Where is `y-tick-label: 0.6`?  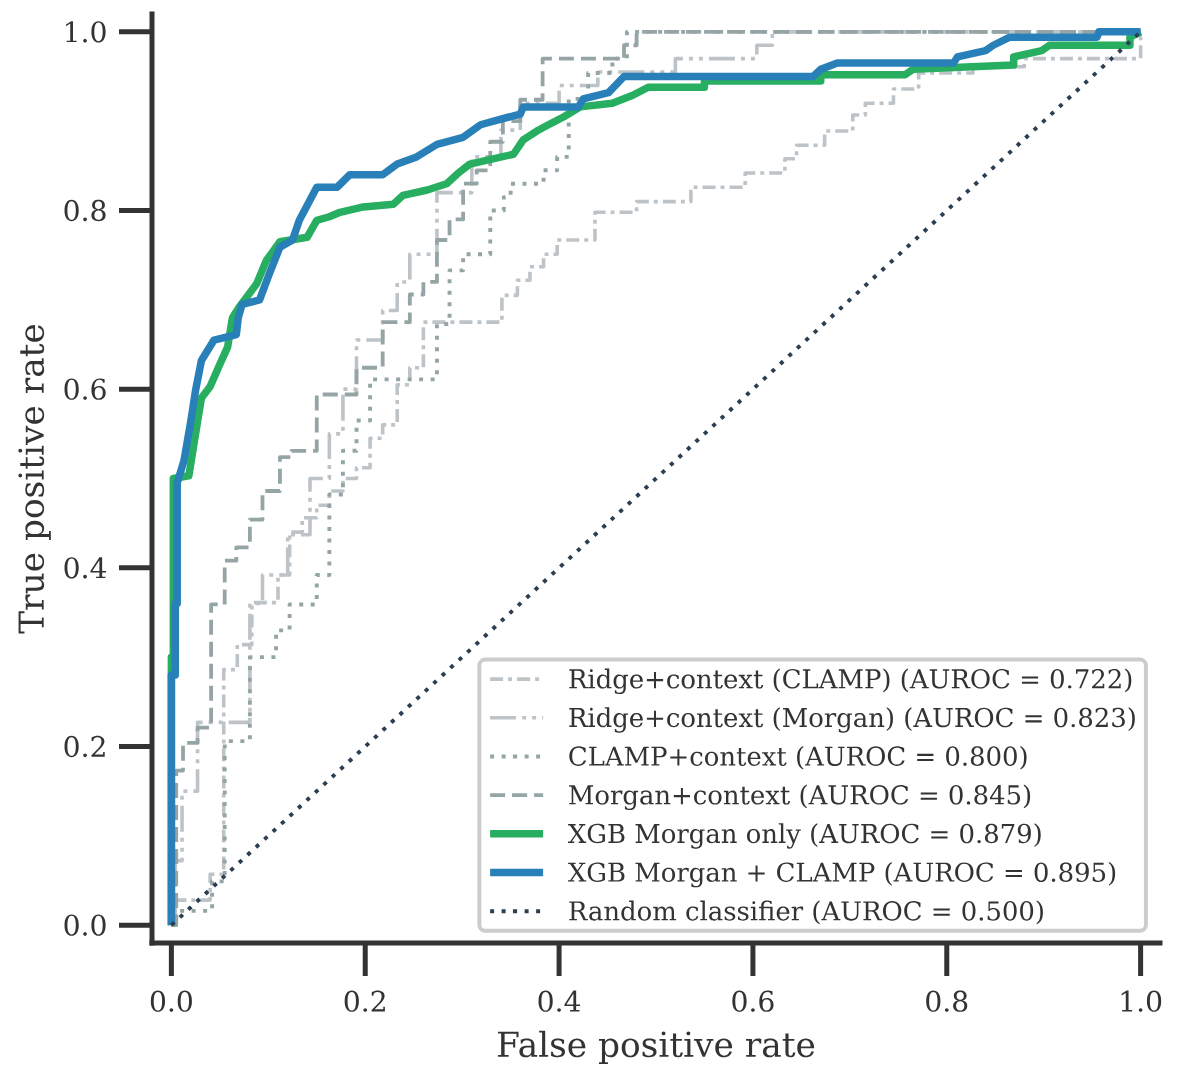
y-tick-label: 0.6 is located at coordinates (85, 389).